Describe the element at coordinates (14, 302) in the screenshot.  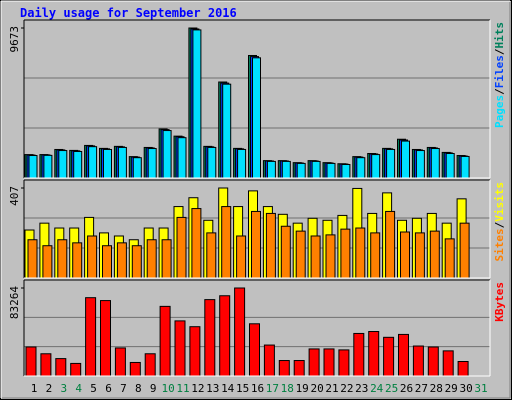
I see `y-tick-label: 83264` at that location.